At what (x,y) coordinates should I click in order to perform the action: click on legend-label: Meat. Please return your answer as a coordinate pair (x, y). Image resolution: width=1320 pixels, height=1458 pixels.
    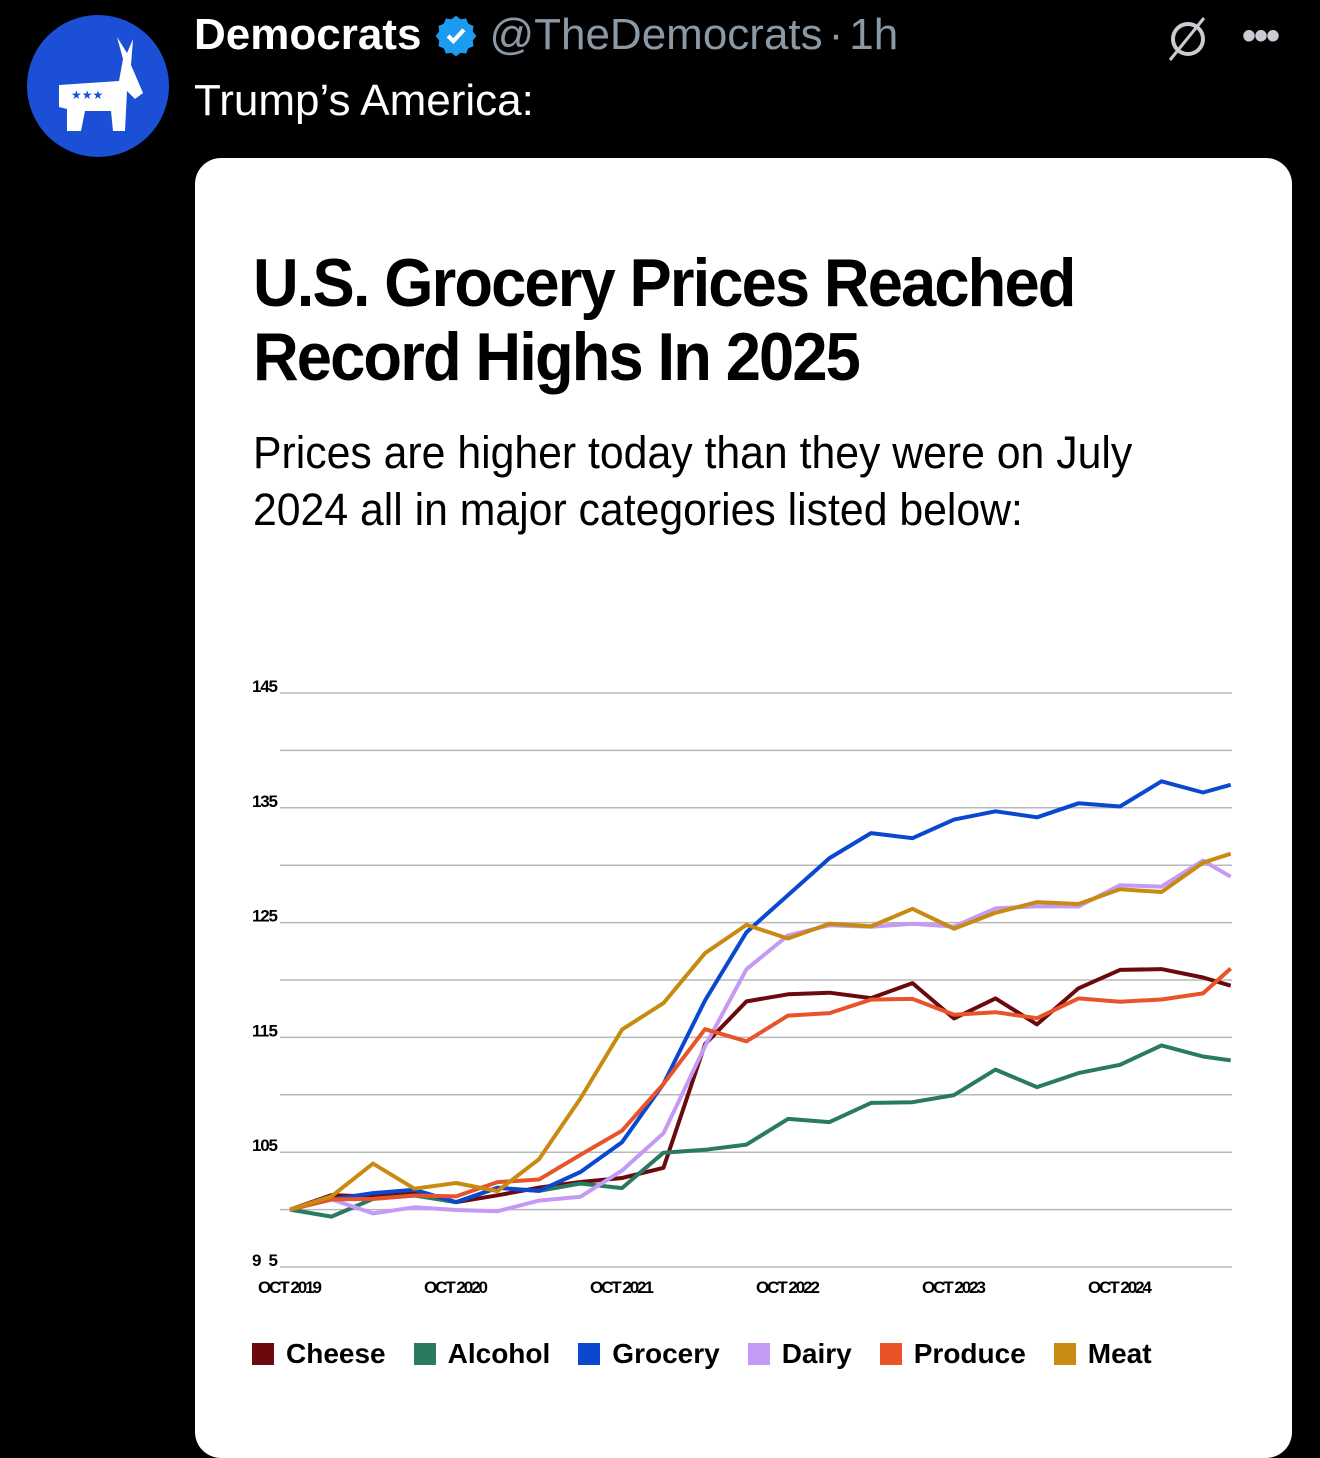
    Looking at the image, I should click on (1119, 1353).